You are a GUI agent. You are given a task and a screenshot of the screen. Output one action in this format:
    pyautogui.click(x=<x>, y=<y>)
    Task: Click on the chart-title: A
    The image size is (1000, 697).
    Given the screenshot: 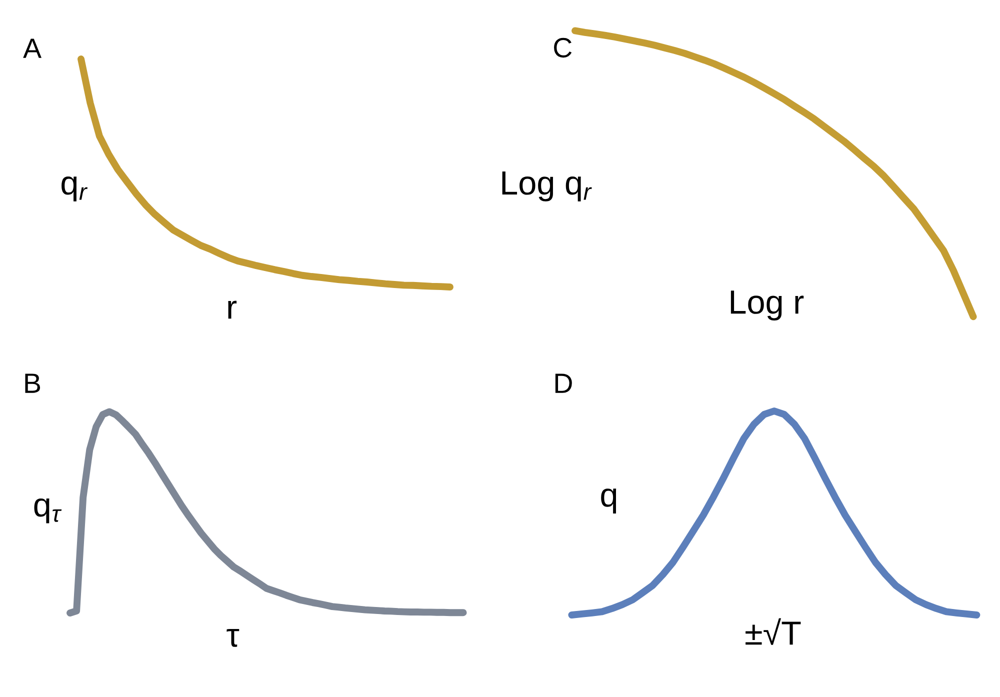 What is the action you would take?
    pyautogui.click(x=32, y=48)
    